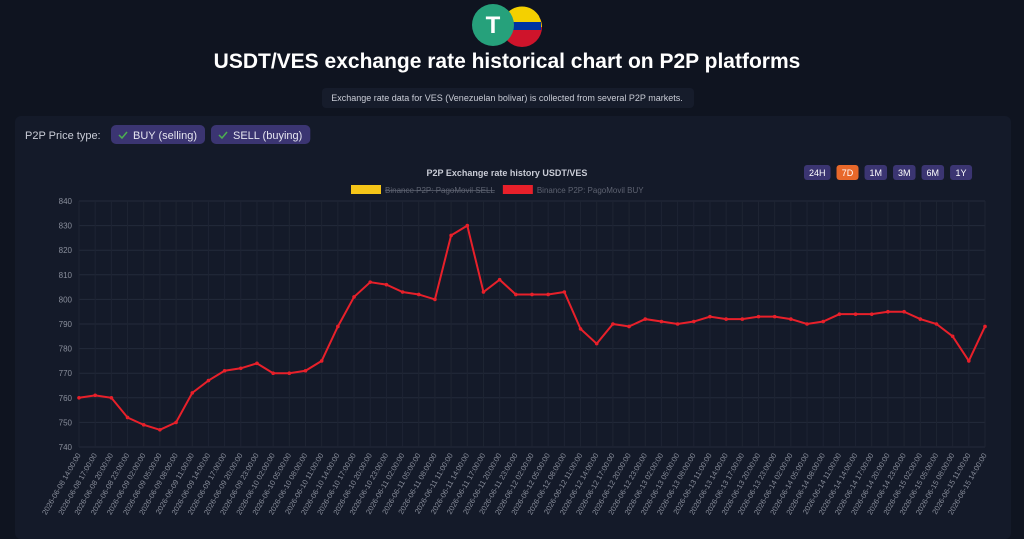 The image size is (1024, 539). I want to click on y-tick-label: 840, so click(66, 201).